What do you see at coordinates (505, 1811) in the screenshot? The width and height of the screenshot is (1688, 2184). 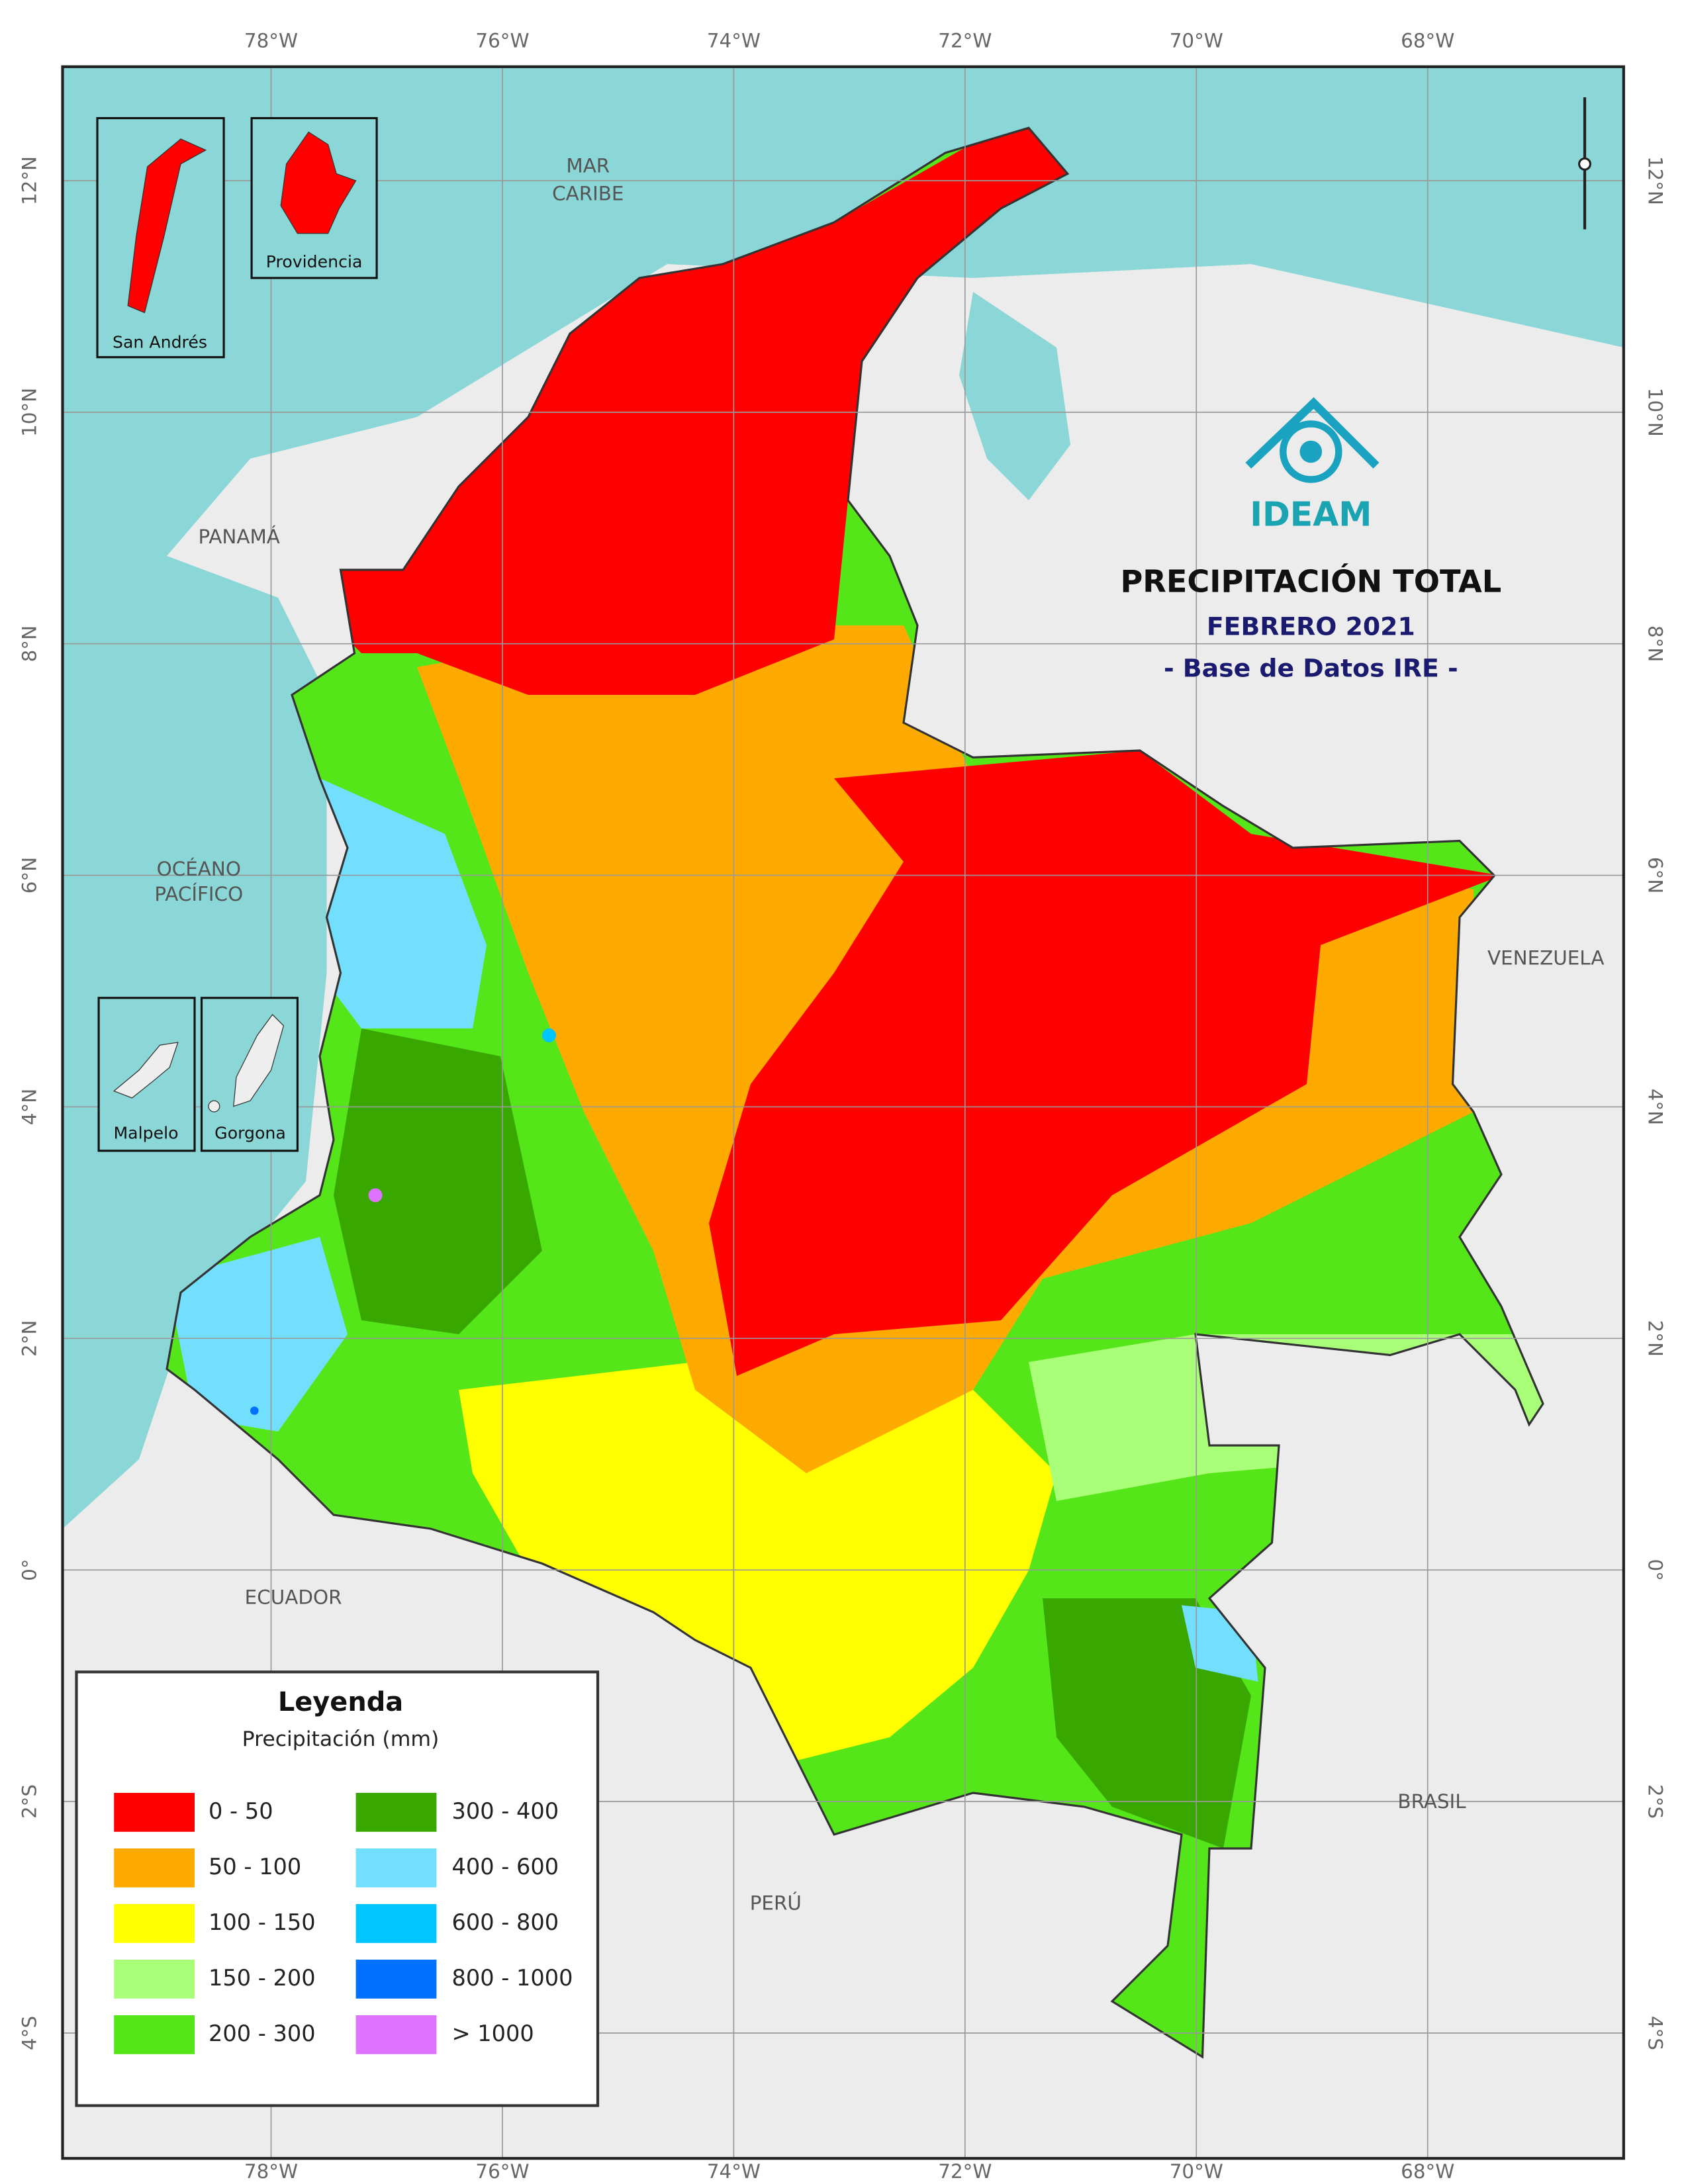 I see `legend-label: 300 - 400` at bounding box center [505, 1811].